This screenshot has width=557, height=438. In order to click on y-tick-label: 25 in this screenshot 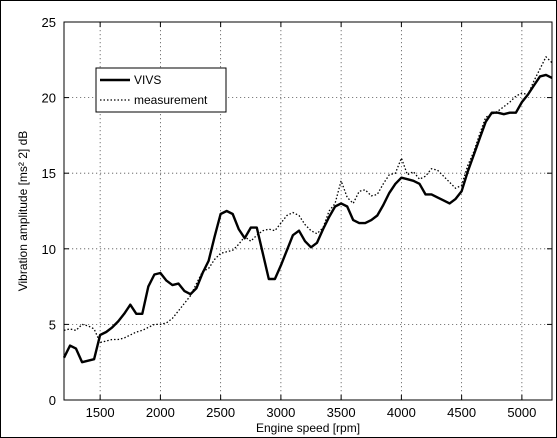, I will do `click(49, 22)`.